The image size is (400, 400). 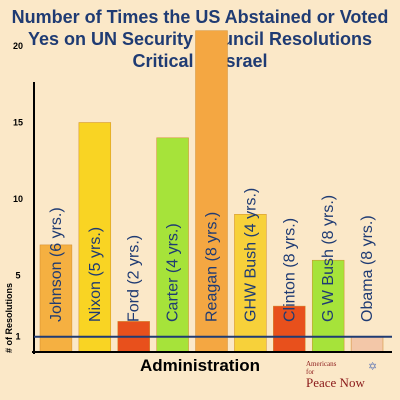 I want to click on bar-category-label: Reagan (8 yrs.), so click(x=212, y=267).